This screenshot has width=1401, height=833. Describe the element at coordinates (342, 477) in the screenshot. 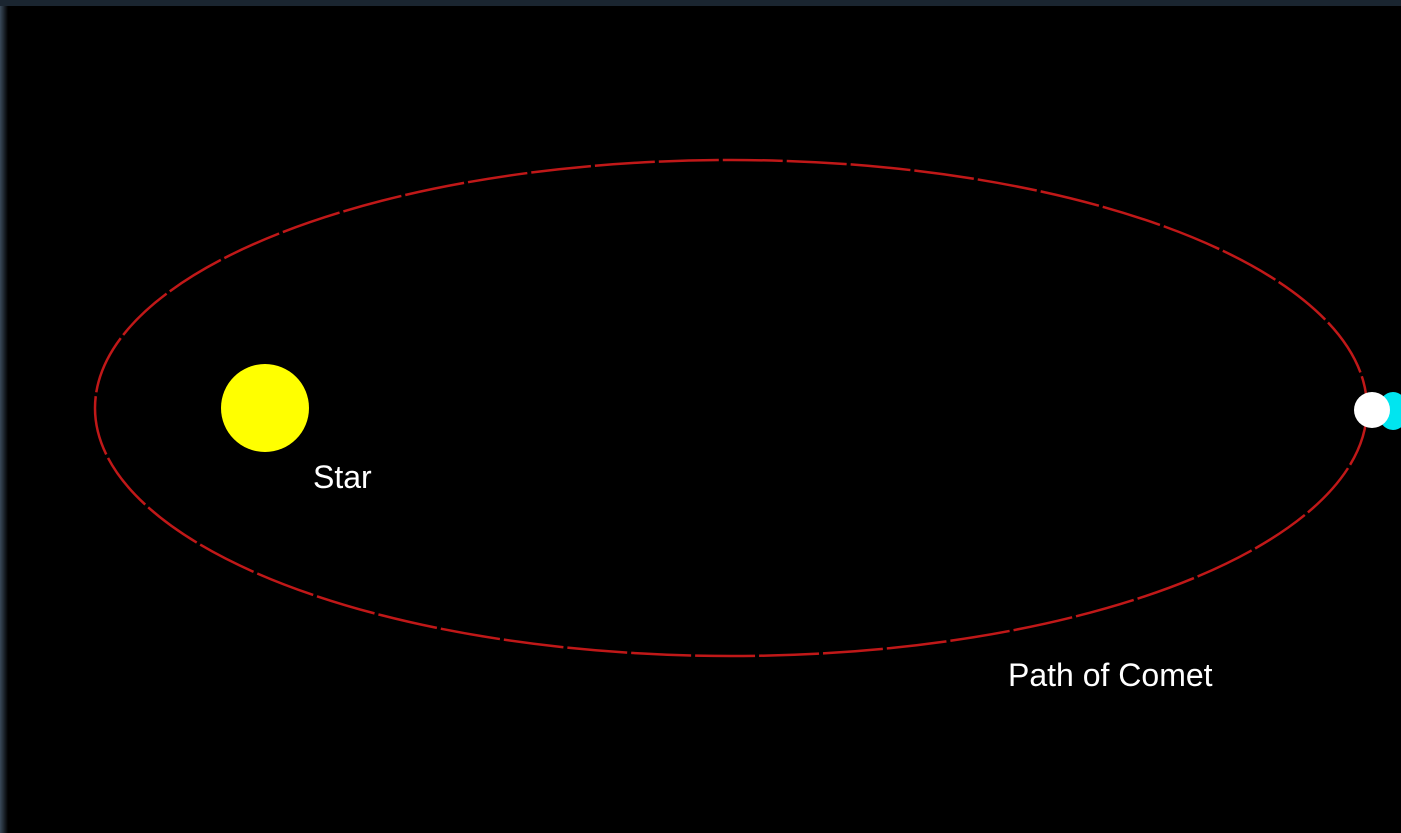

I see `star-label: Star` at that location.